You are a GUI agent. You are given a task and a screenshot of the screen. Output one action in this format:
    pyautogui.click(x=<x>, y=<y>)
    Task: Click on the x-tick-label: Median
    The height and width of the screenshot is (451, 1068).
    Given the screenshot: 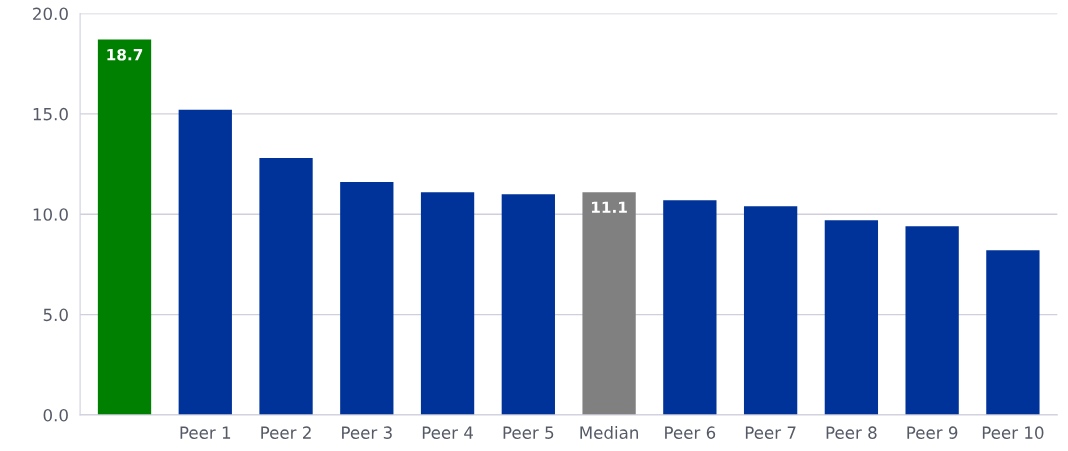 What is the action you would take?
    pyautogui.click(x=609, y=432)
    